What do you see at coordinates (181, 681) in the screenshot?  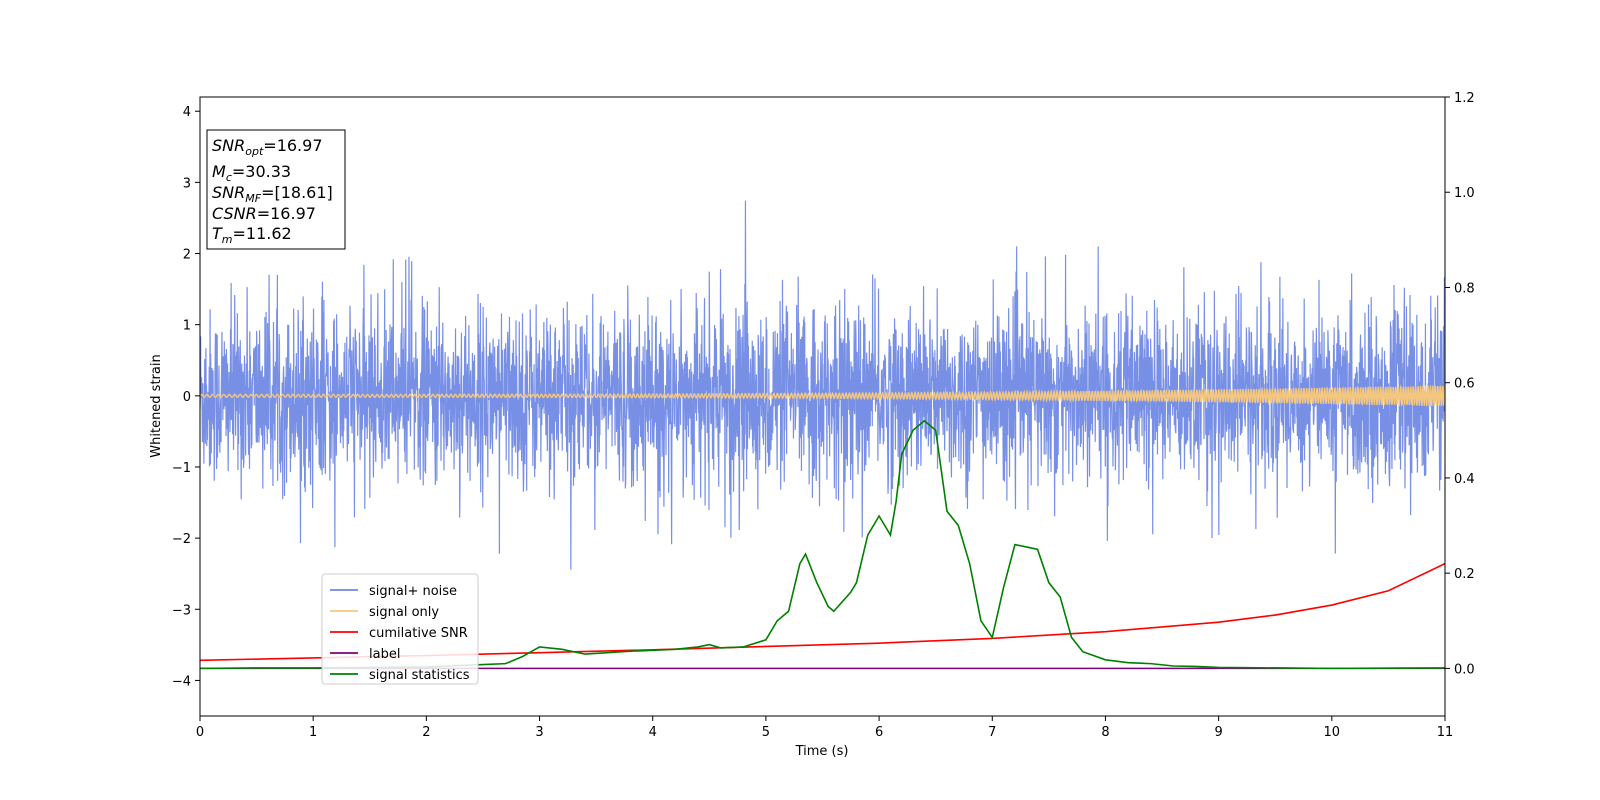 I see `y-tick-label: −4` at bounding box center [181, 681].